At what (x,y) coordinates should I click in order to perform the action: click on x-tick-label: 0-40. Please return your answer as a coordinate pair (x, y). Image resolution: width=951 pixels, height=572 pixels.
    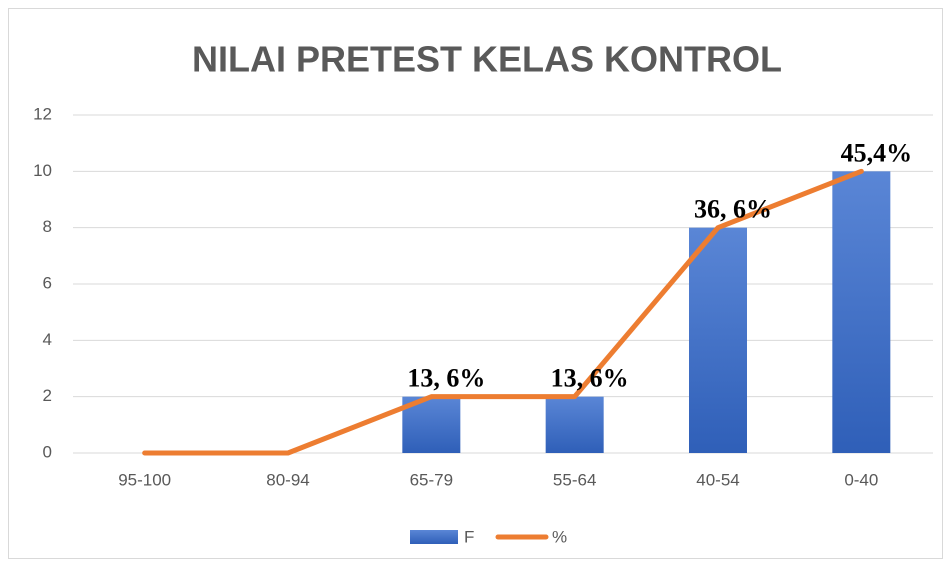
    Looking at the image, I should click on (861, 479).